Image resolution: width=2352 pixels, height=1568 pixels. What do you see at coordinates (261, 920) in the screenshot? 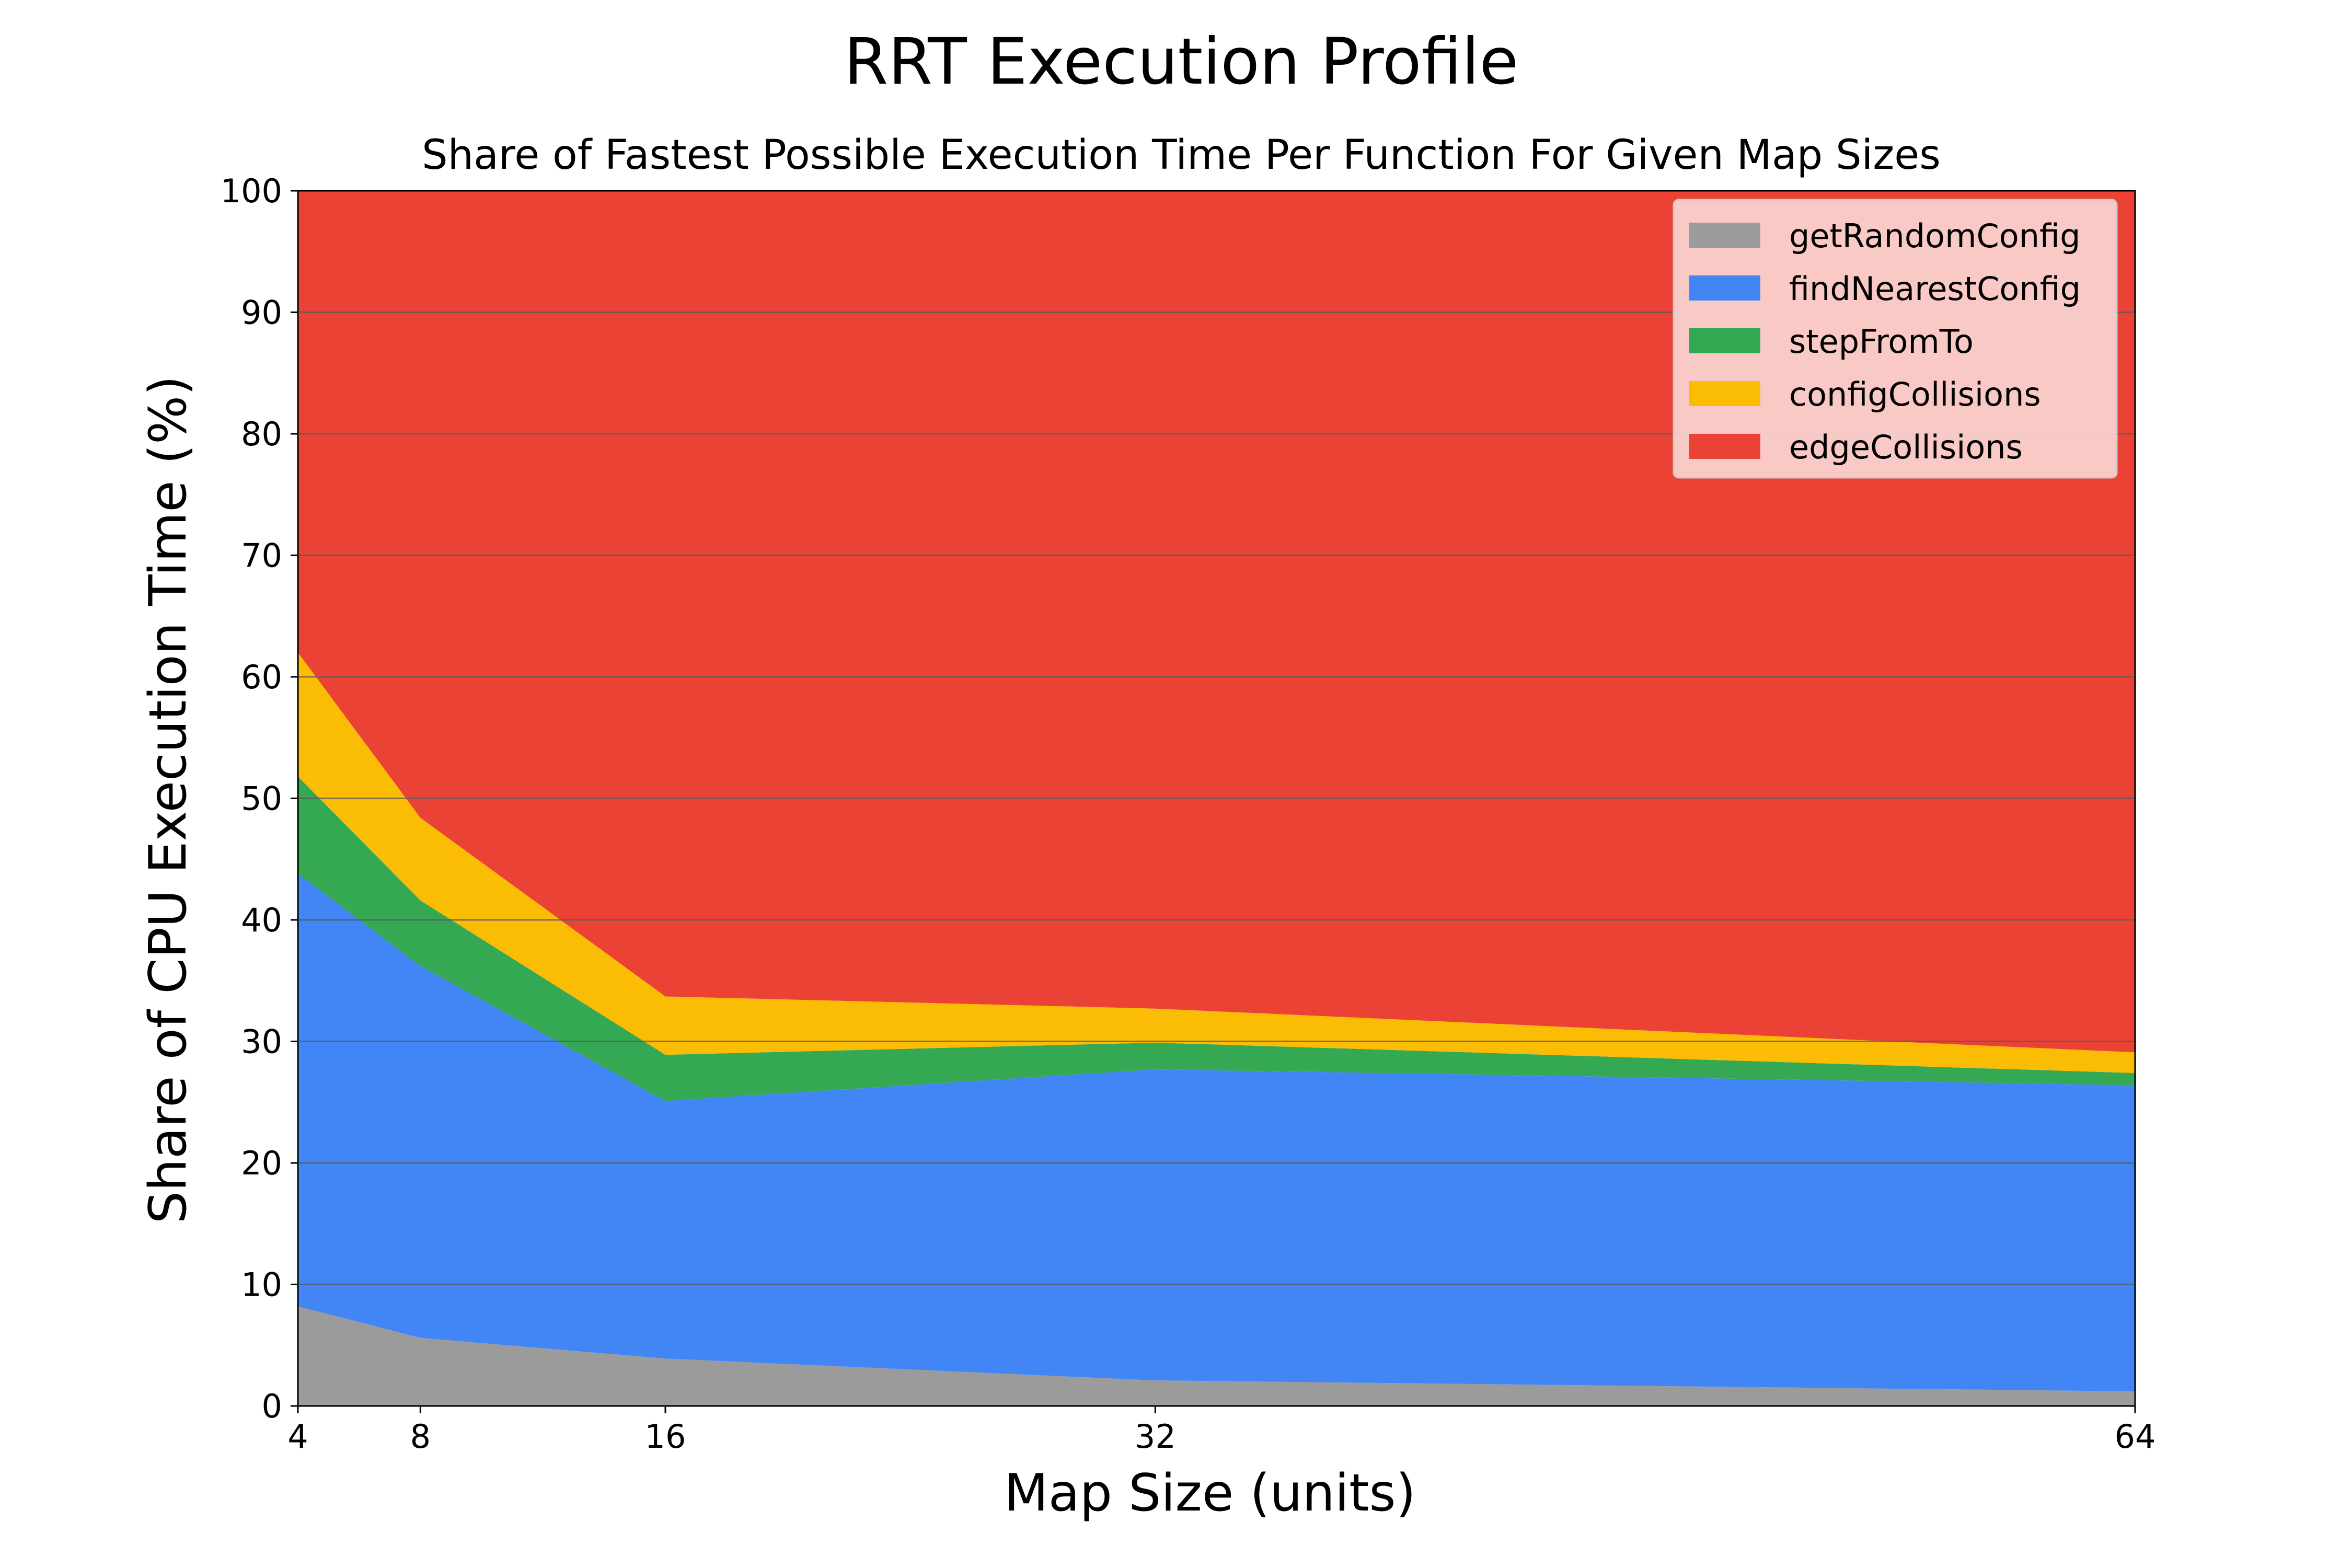
I see `y-tick-label: 40` at bounding box center [261, 920].